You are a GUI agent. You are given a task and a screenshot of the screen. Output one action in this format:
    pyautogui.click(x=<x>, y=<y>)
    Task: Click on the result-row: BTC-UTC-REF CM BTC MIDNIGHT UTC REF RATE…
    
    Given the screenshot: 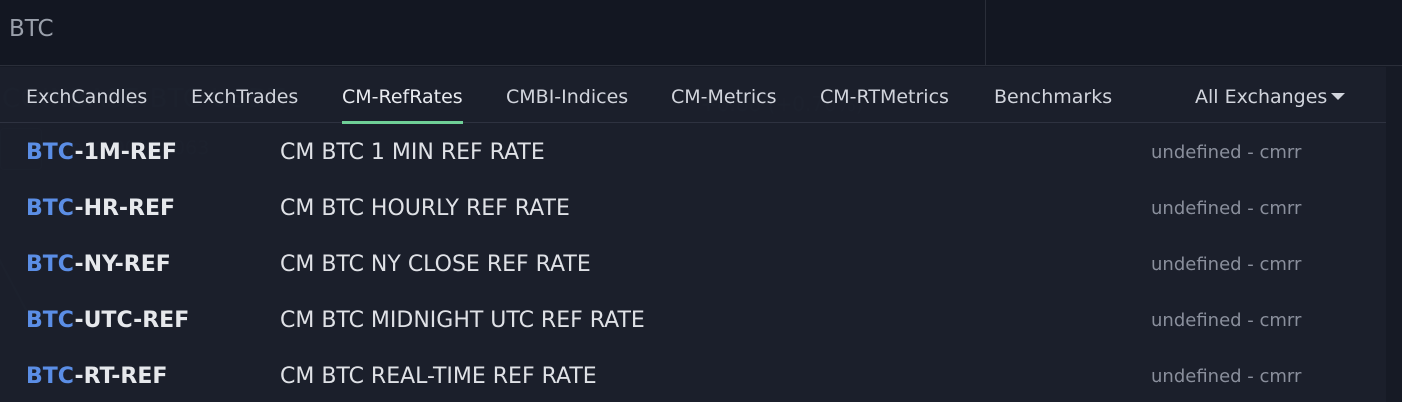 What is the action you would take?
    pyautogui.click(x=693, y=321)
    